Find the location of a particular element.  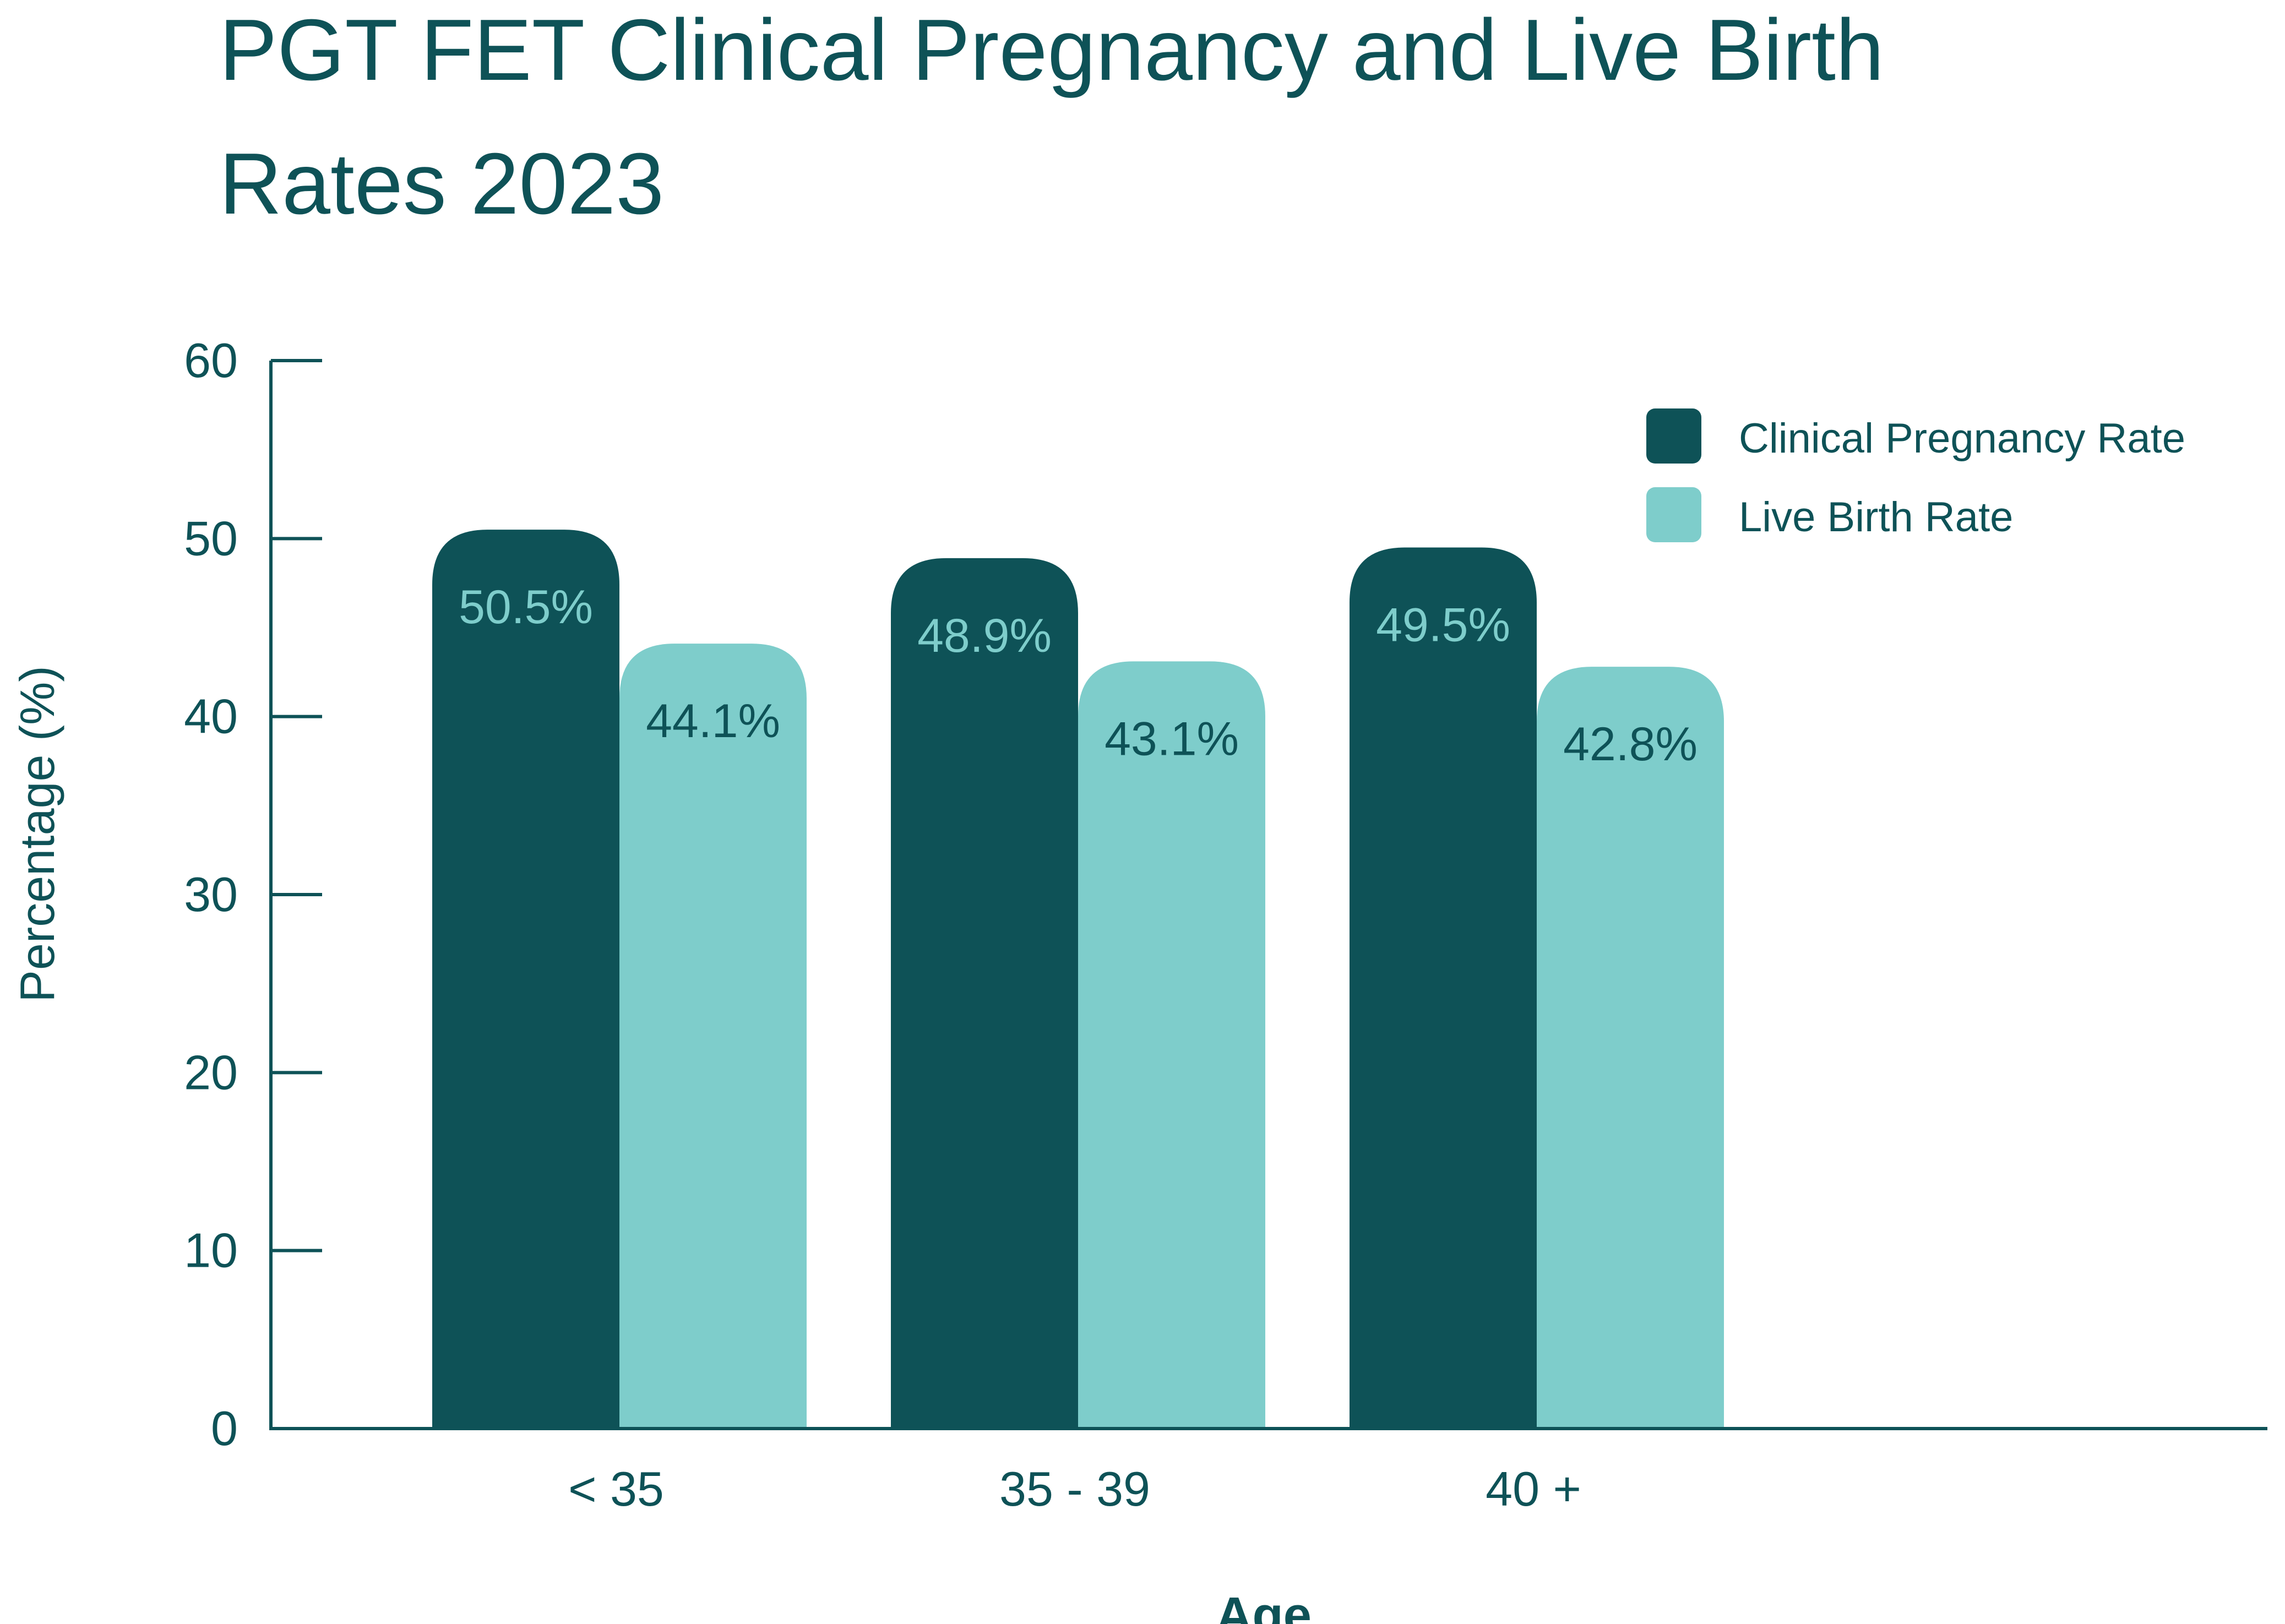

legend-label: Clinical Pregnancy Rate is located at coordinates (1962, 438).